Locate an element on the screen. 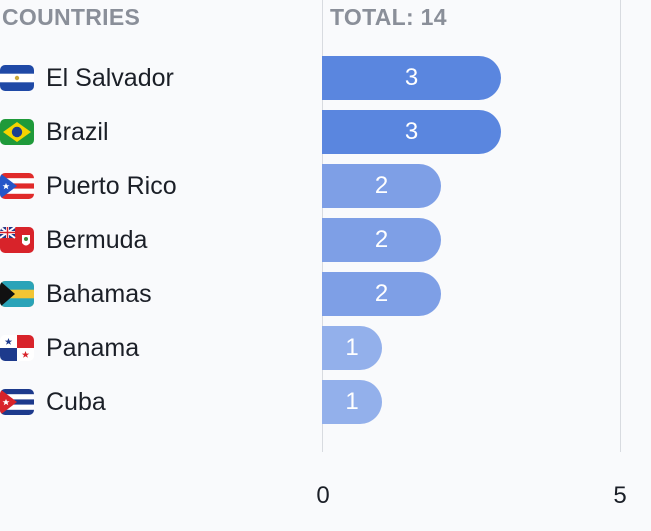  brazil-flag-icon is located at coordinates (17, 132).